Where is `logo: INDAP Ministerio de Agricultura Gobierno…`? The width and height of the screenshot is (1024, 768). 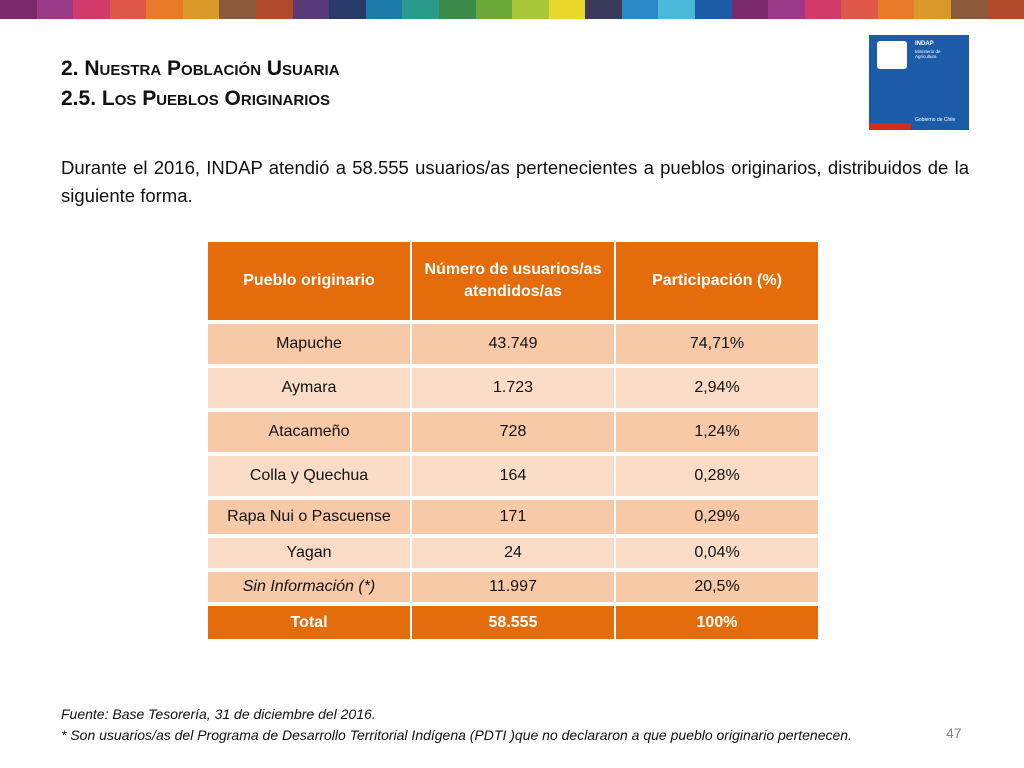
logo: INDAP Ministerio de Agricultura Gobierno… is located at coordinates (919, 82).